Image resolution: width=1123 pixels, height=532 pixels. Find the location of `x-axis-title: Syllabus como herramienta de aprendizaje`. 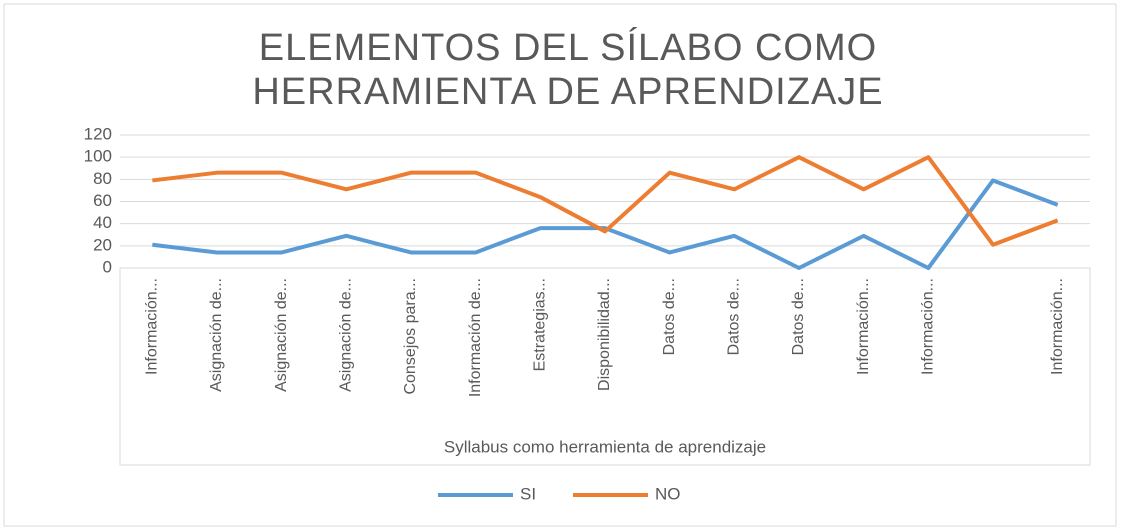

x-axis-title: Syllabus como herramienta de aprendizaje is located at coordinates (605, 446).